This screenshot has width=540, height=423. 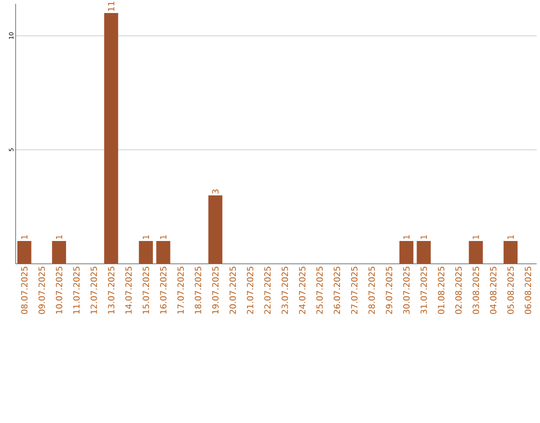 What do you see at coordinates (389, 290) in the screenshot?
I see `x-tick-label: 29.07.2025` at bounding box center [389, 290].